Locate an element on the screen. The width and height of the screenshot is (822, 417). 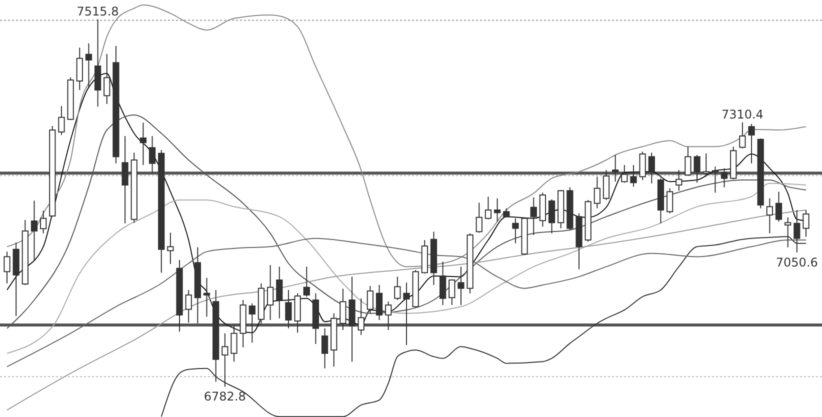
annotation: 7050.6 is located at coordinates (797, 262).